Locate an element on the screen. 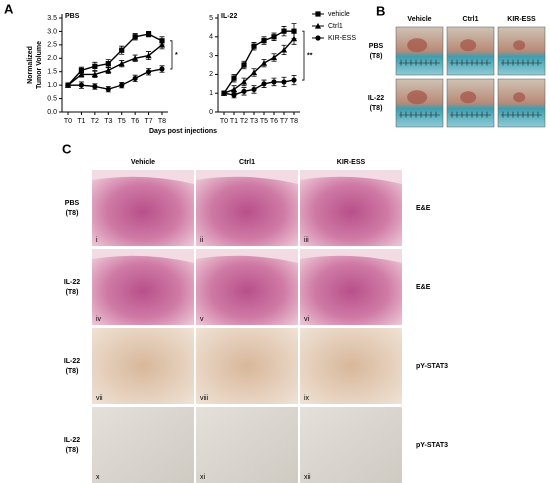 Image resolution: width=550 pixels, height=483 pixels. panel-label: B is located at coordinates (380, 10).